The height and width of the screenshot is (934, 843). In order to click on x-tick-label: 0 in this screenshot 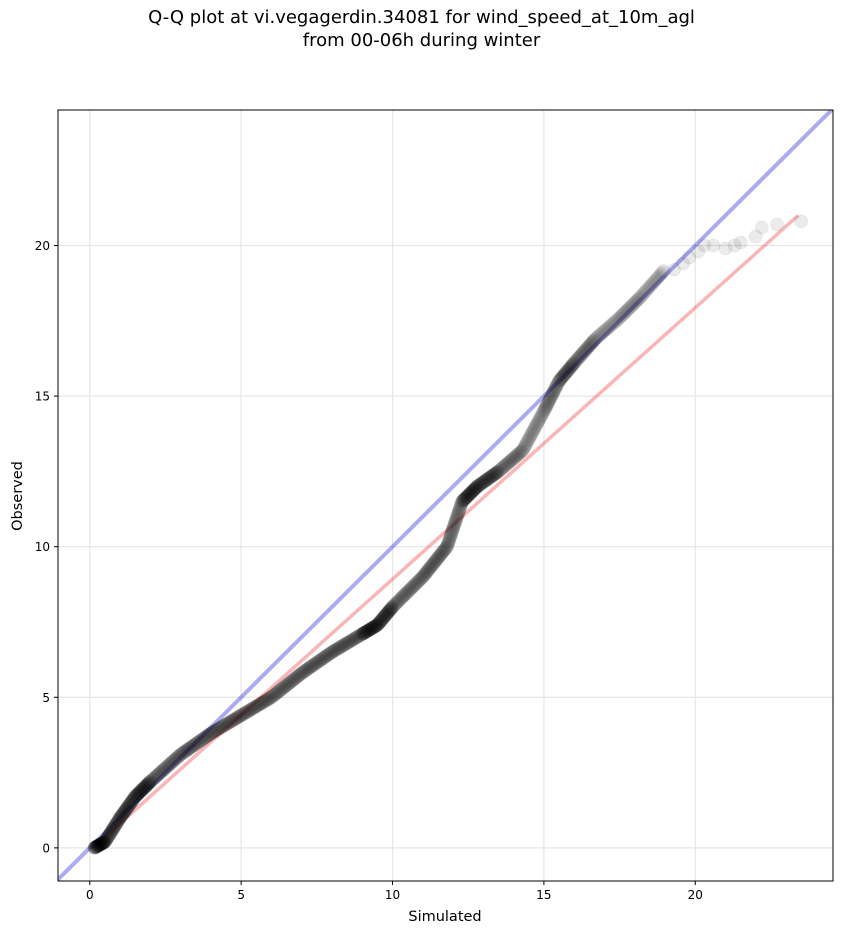, I will do `click(90, 895)`.